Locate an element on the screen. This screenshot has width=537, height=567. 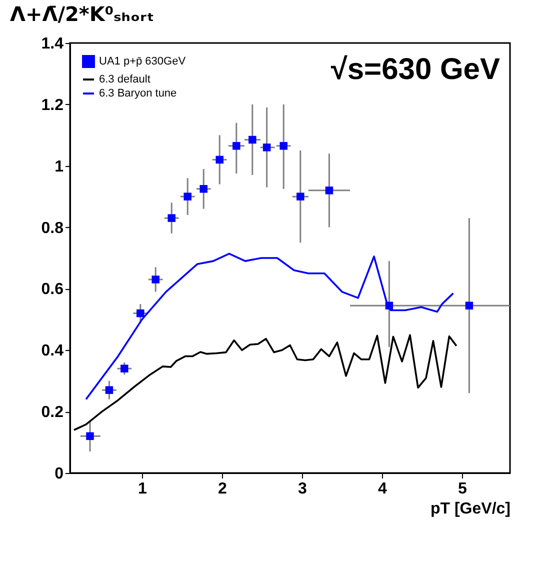
chart-title: Λ+Λ̄/2*K⁰ₛₕₒᵣₜ is located at coordinates (82, 14).